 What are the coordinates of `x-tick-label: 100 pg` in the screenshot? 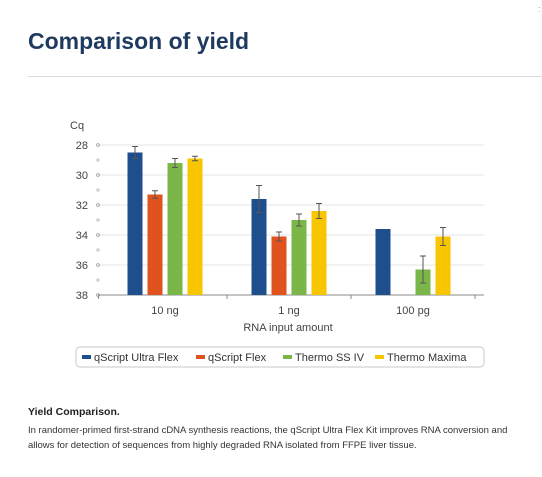 It's located at (413, 311).